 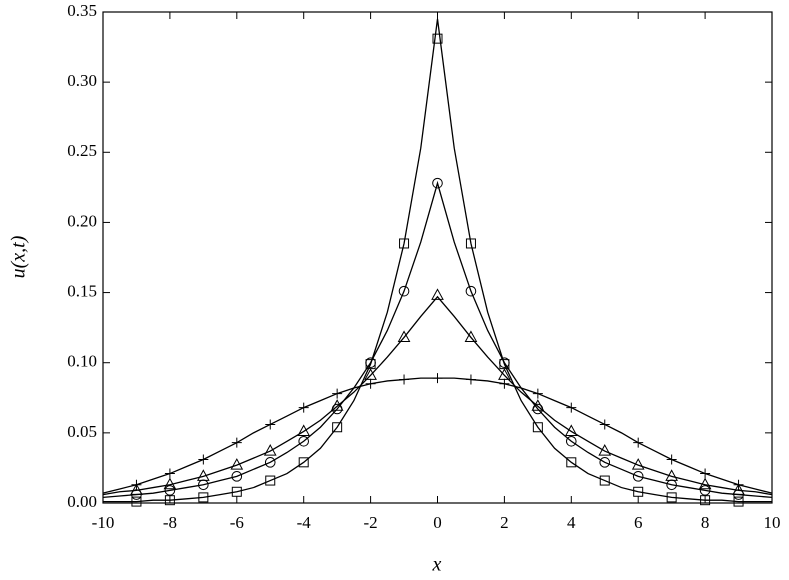 I want to click on y-tick-label: 0.10, so click(x=82, y=361).